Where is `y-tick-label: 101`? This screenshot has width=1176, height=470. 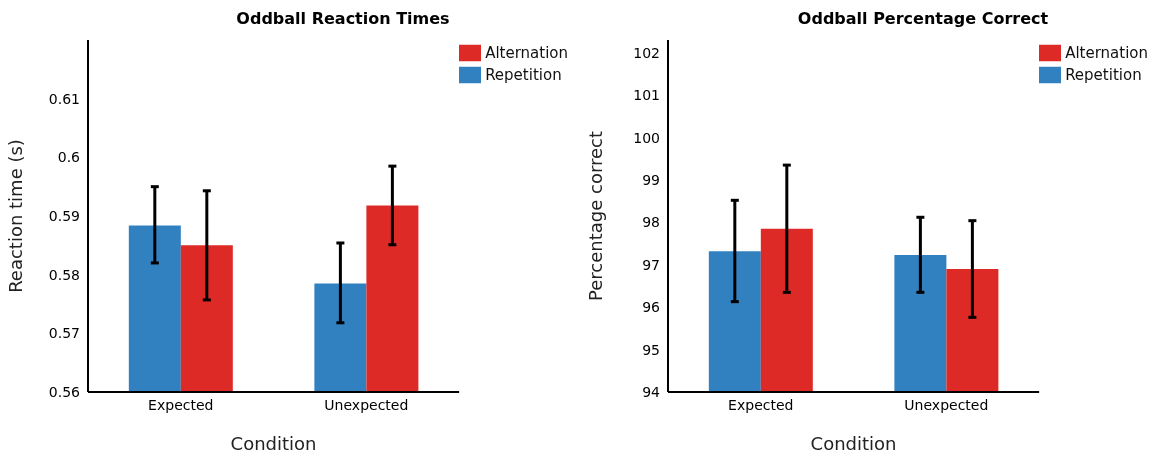
y-tick-label: 101 is located at coordinates (646, 95).